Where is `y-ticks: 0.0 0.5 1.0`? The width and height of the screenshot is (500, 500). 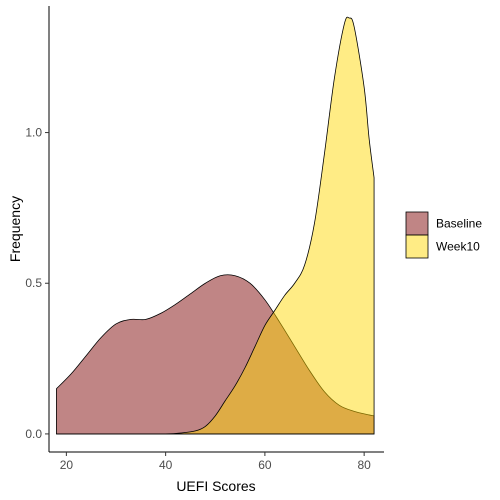 y-ticks: 0.0 0.5 1.0 is located at coordinates (37, 283).